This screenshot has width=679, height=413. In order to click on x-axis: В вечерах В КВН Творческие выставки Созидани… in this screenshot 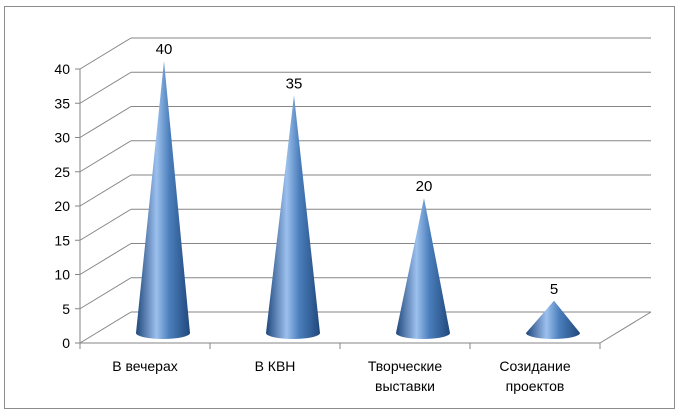, I will do `click(340, 368)`.